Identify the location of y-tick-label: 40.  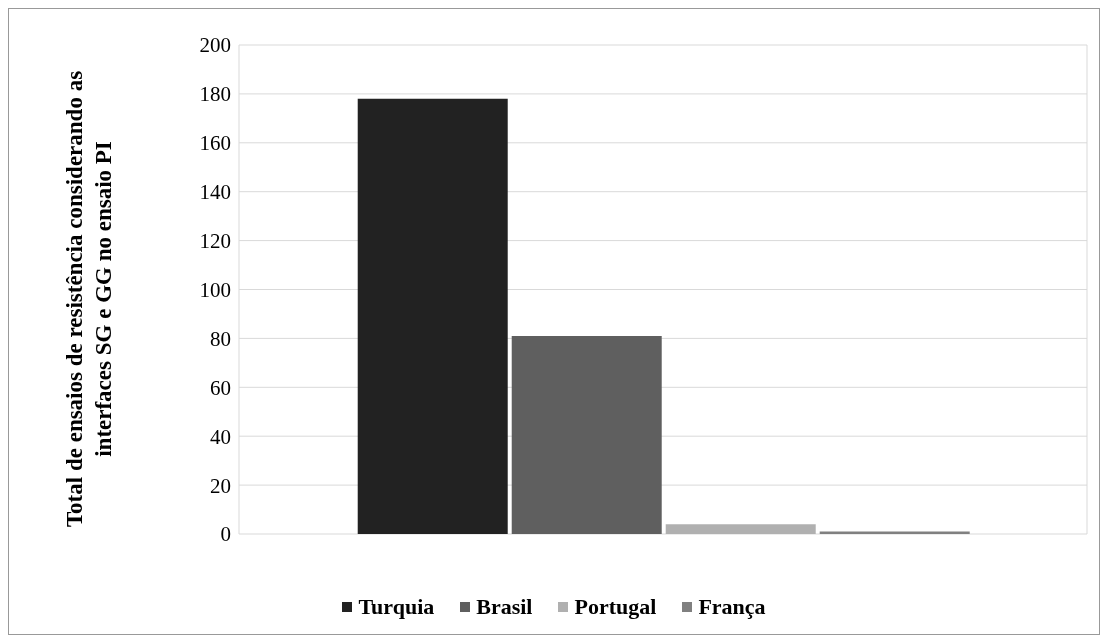
(220, 436).